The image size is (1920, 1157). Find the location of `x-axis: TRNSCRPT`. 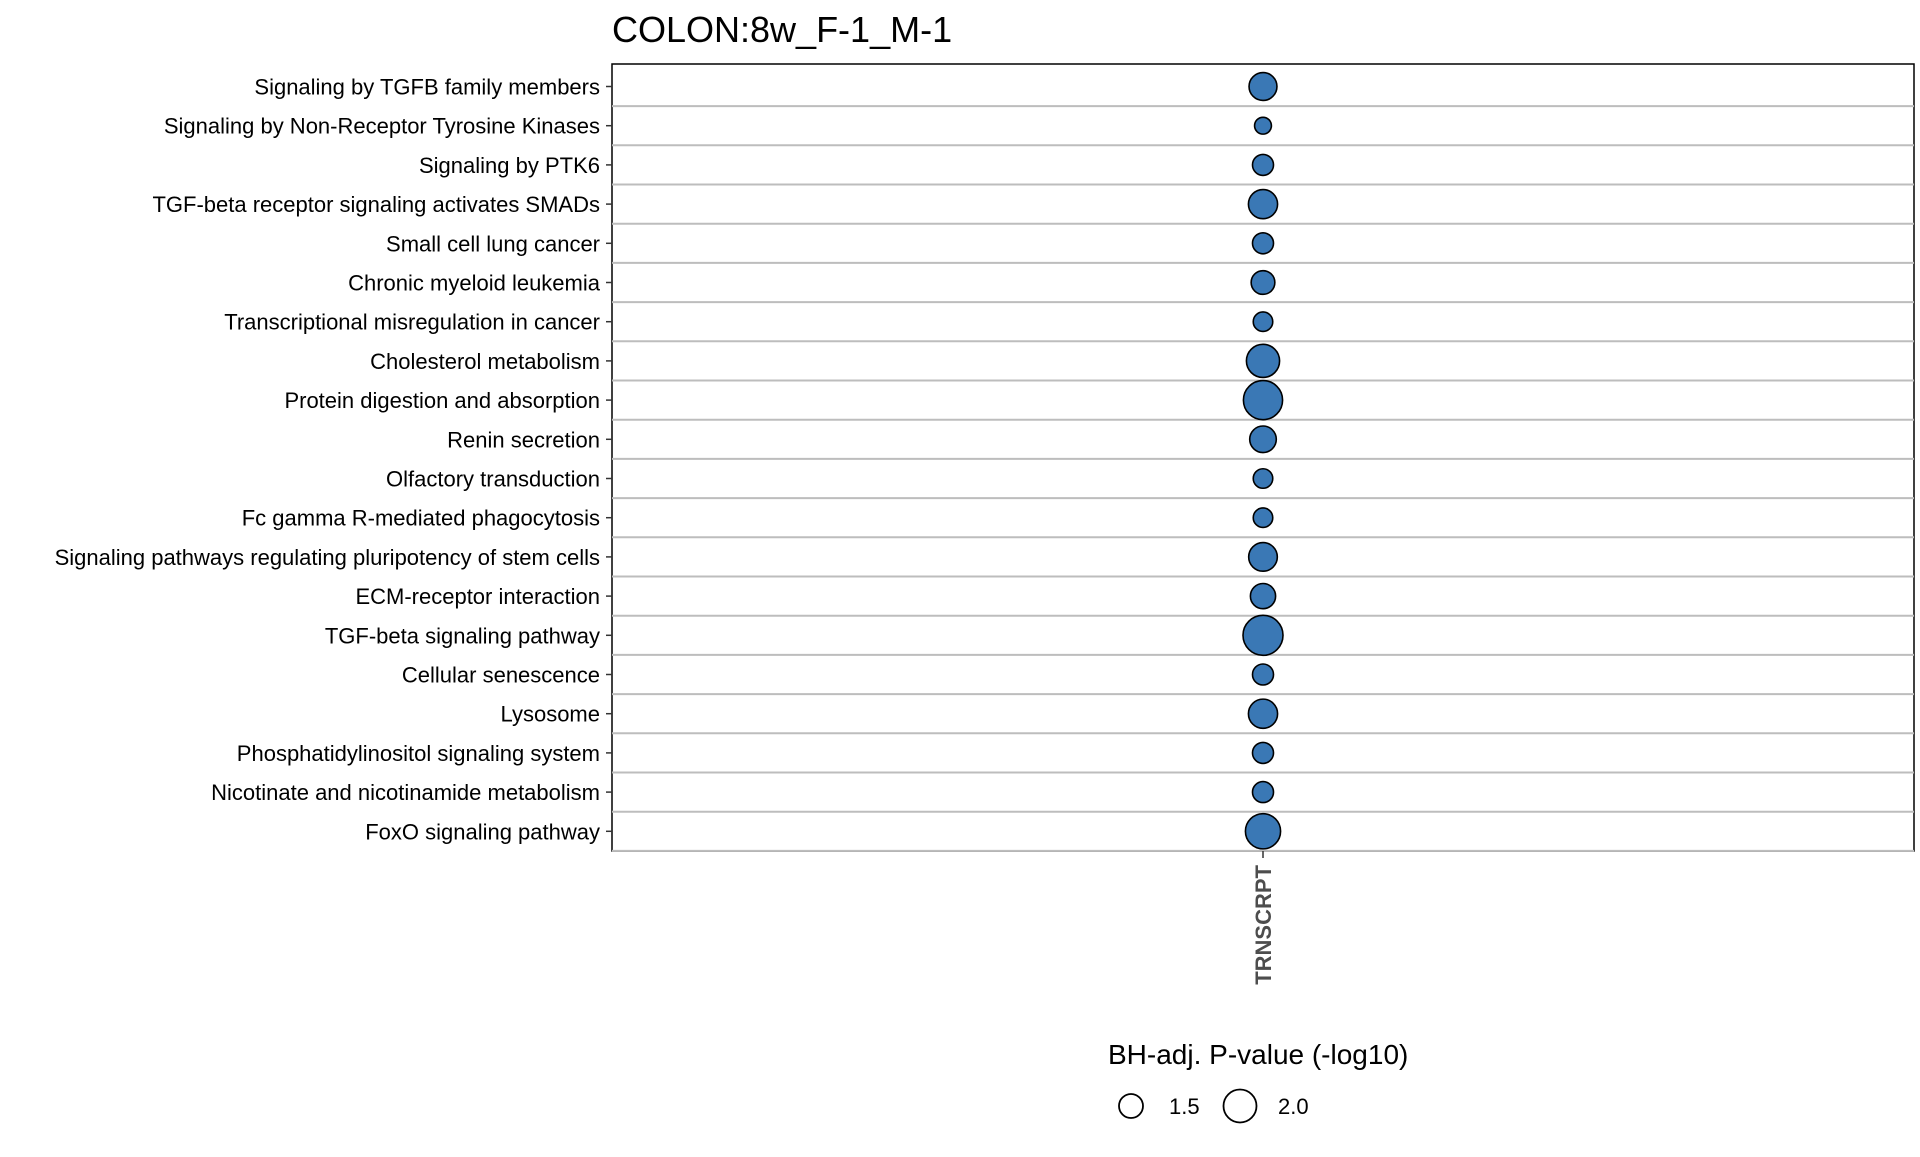

x-axis: TRNSCRPT is located at coordinates (1263, 918).